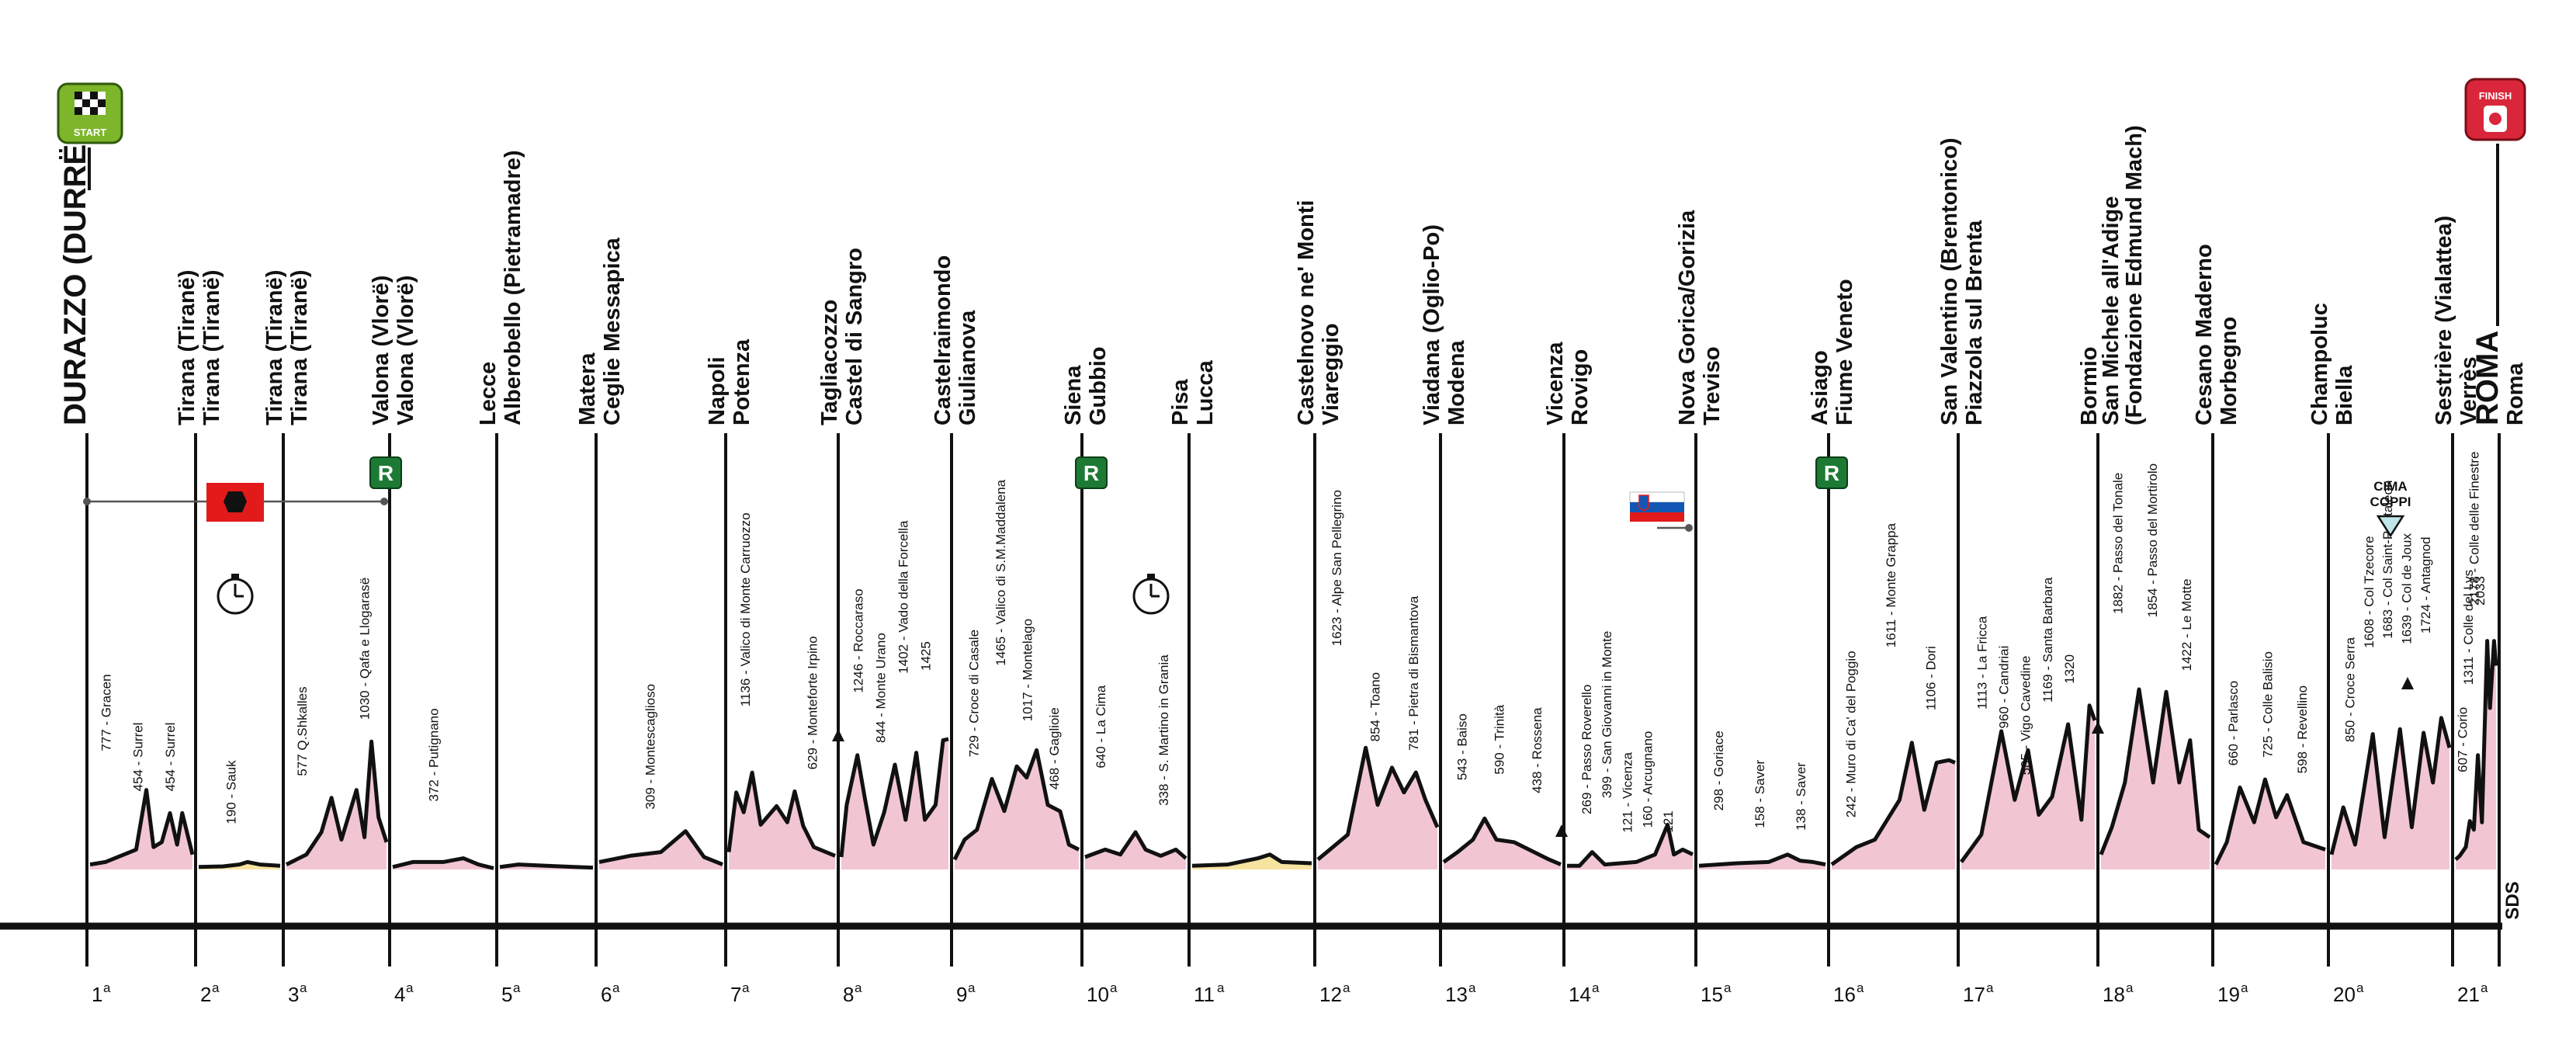  I want to click on stage-number: 7, so click(735, 995).